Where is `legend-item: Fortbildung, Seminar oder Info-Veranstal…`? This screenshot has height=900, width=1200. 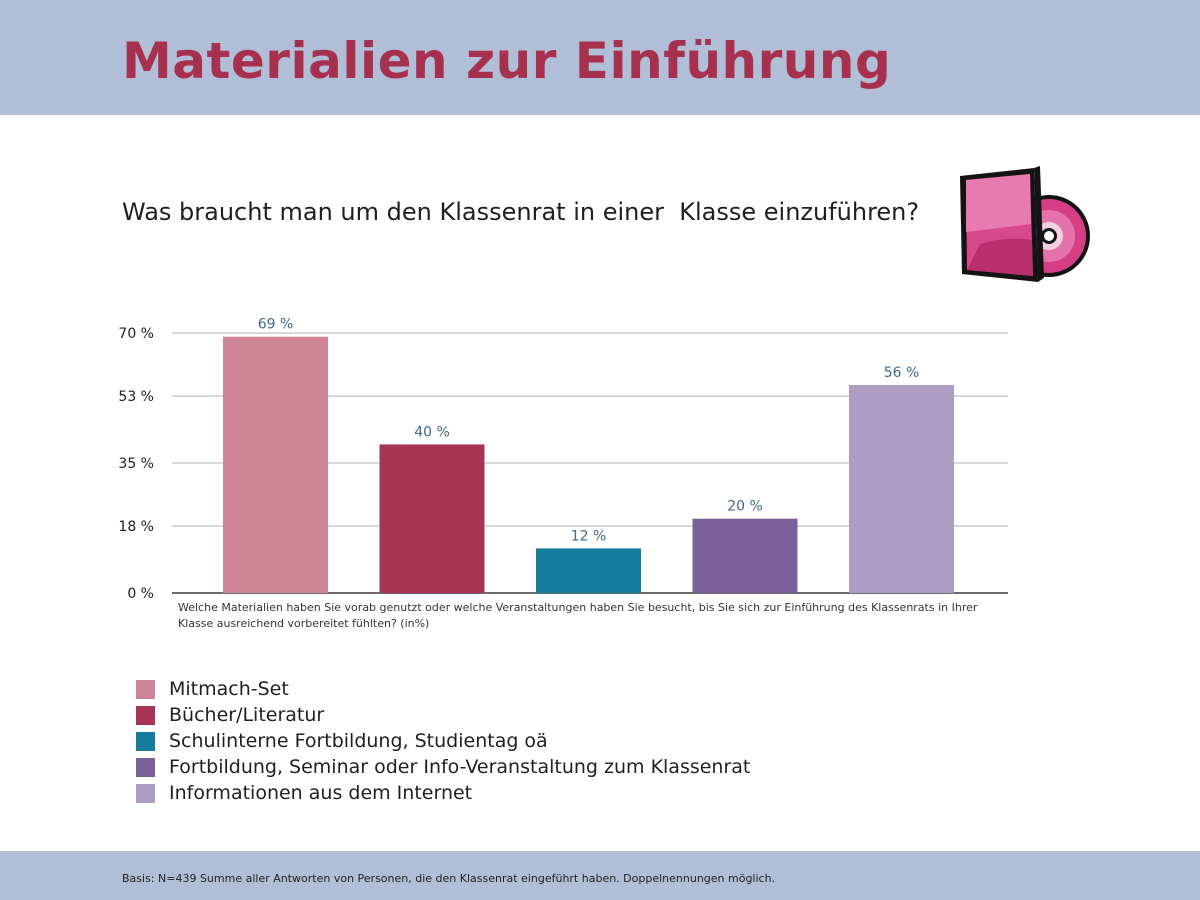
legend-item: Fortbildung, Seminar oder Info-Veranstal… is located at coordinates (443, 767).